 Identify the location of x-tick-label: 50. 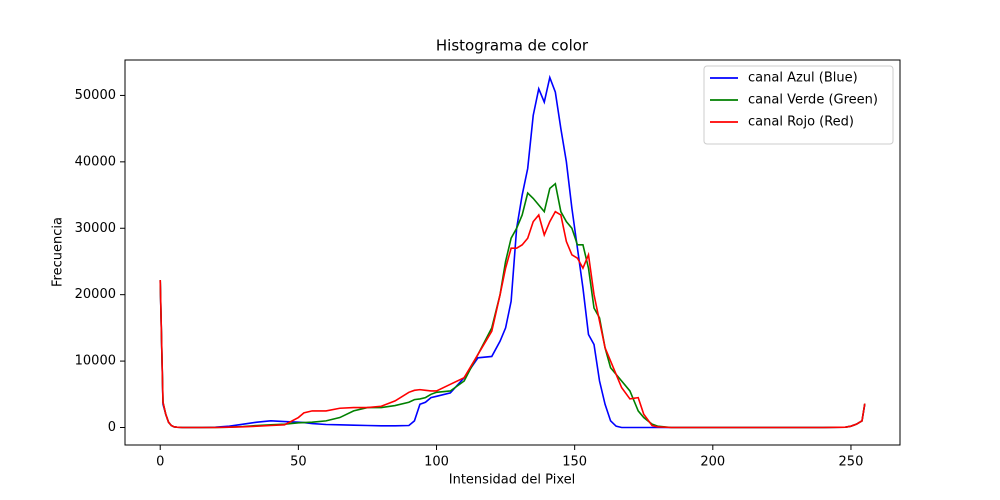
(298, 462).